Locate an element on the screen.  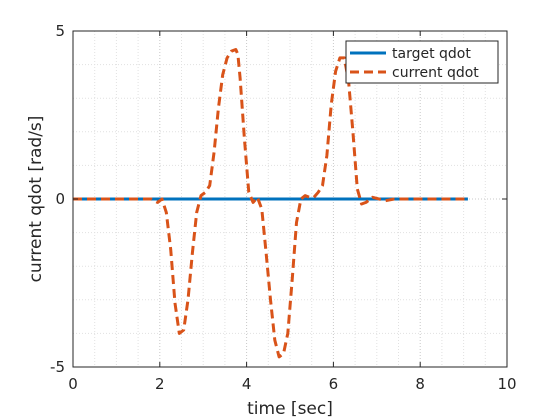
y-tick-label: 0 is located at coordinates (60, 199).